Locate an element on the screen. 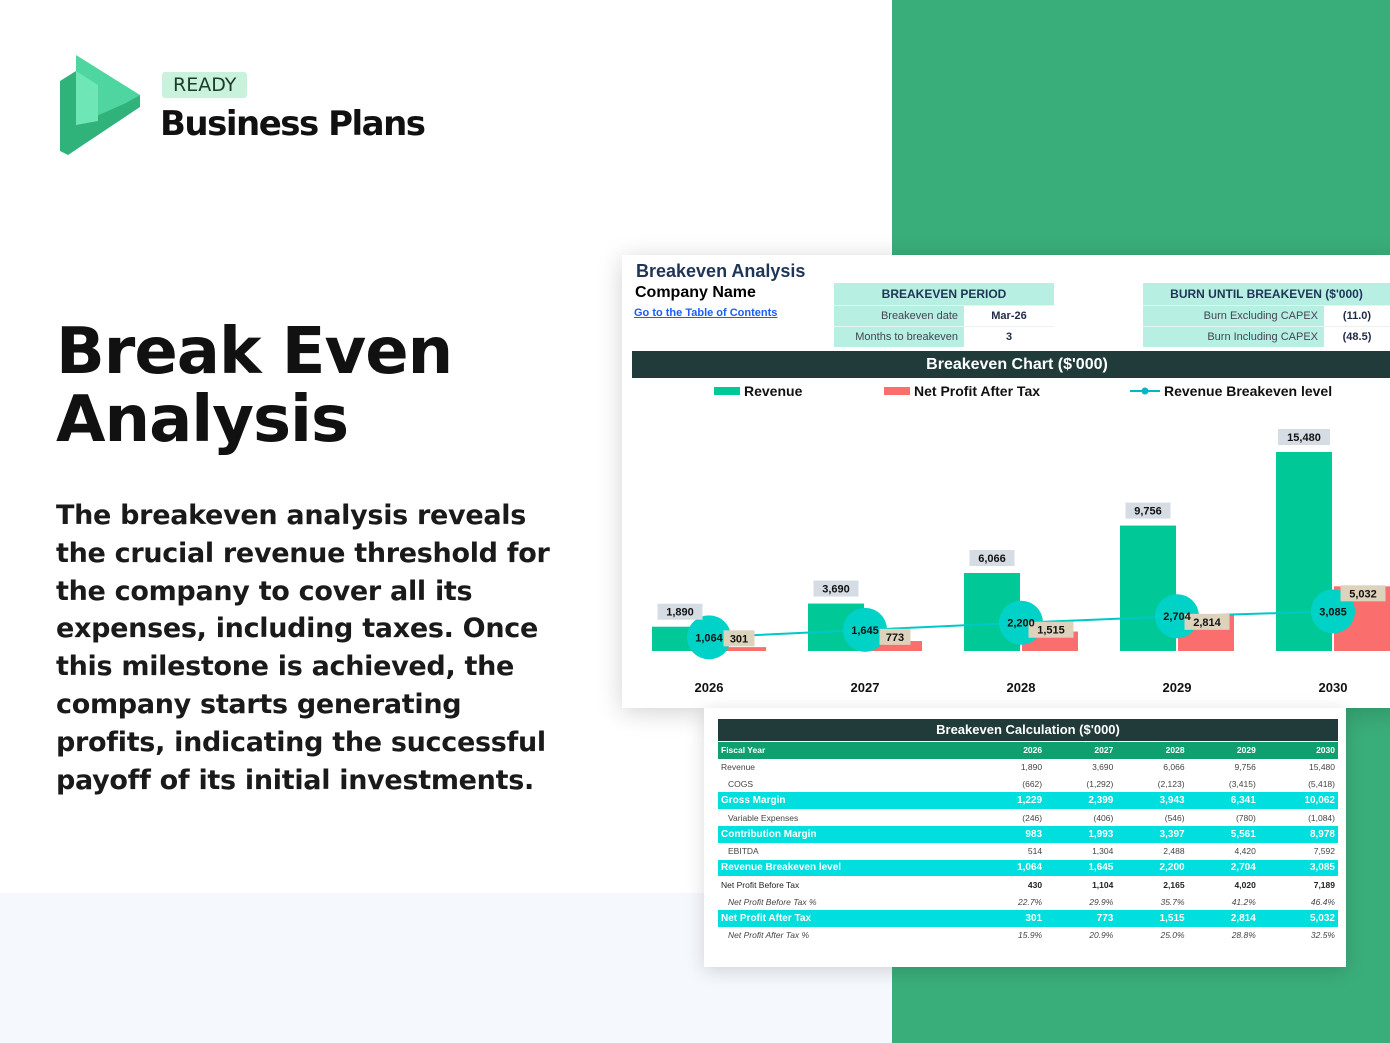 The height and width of the screenshot is (1043, 1390). brand-logo-icon is located at coordinates (100, 105).